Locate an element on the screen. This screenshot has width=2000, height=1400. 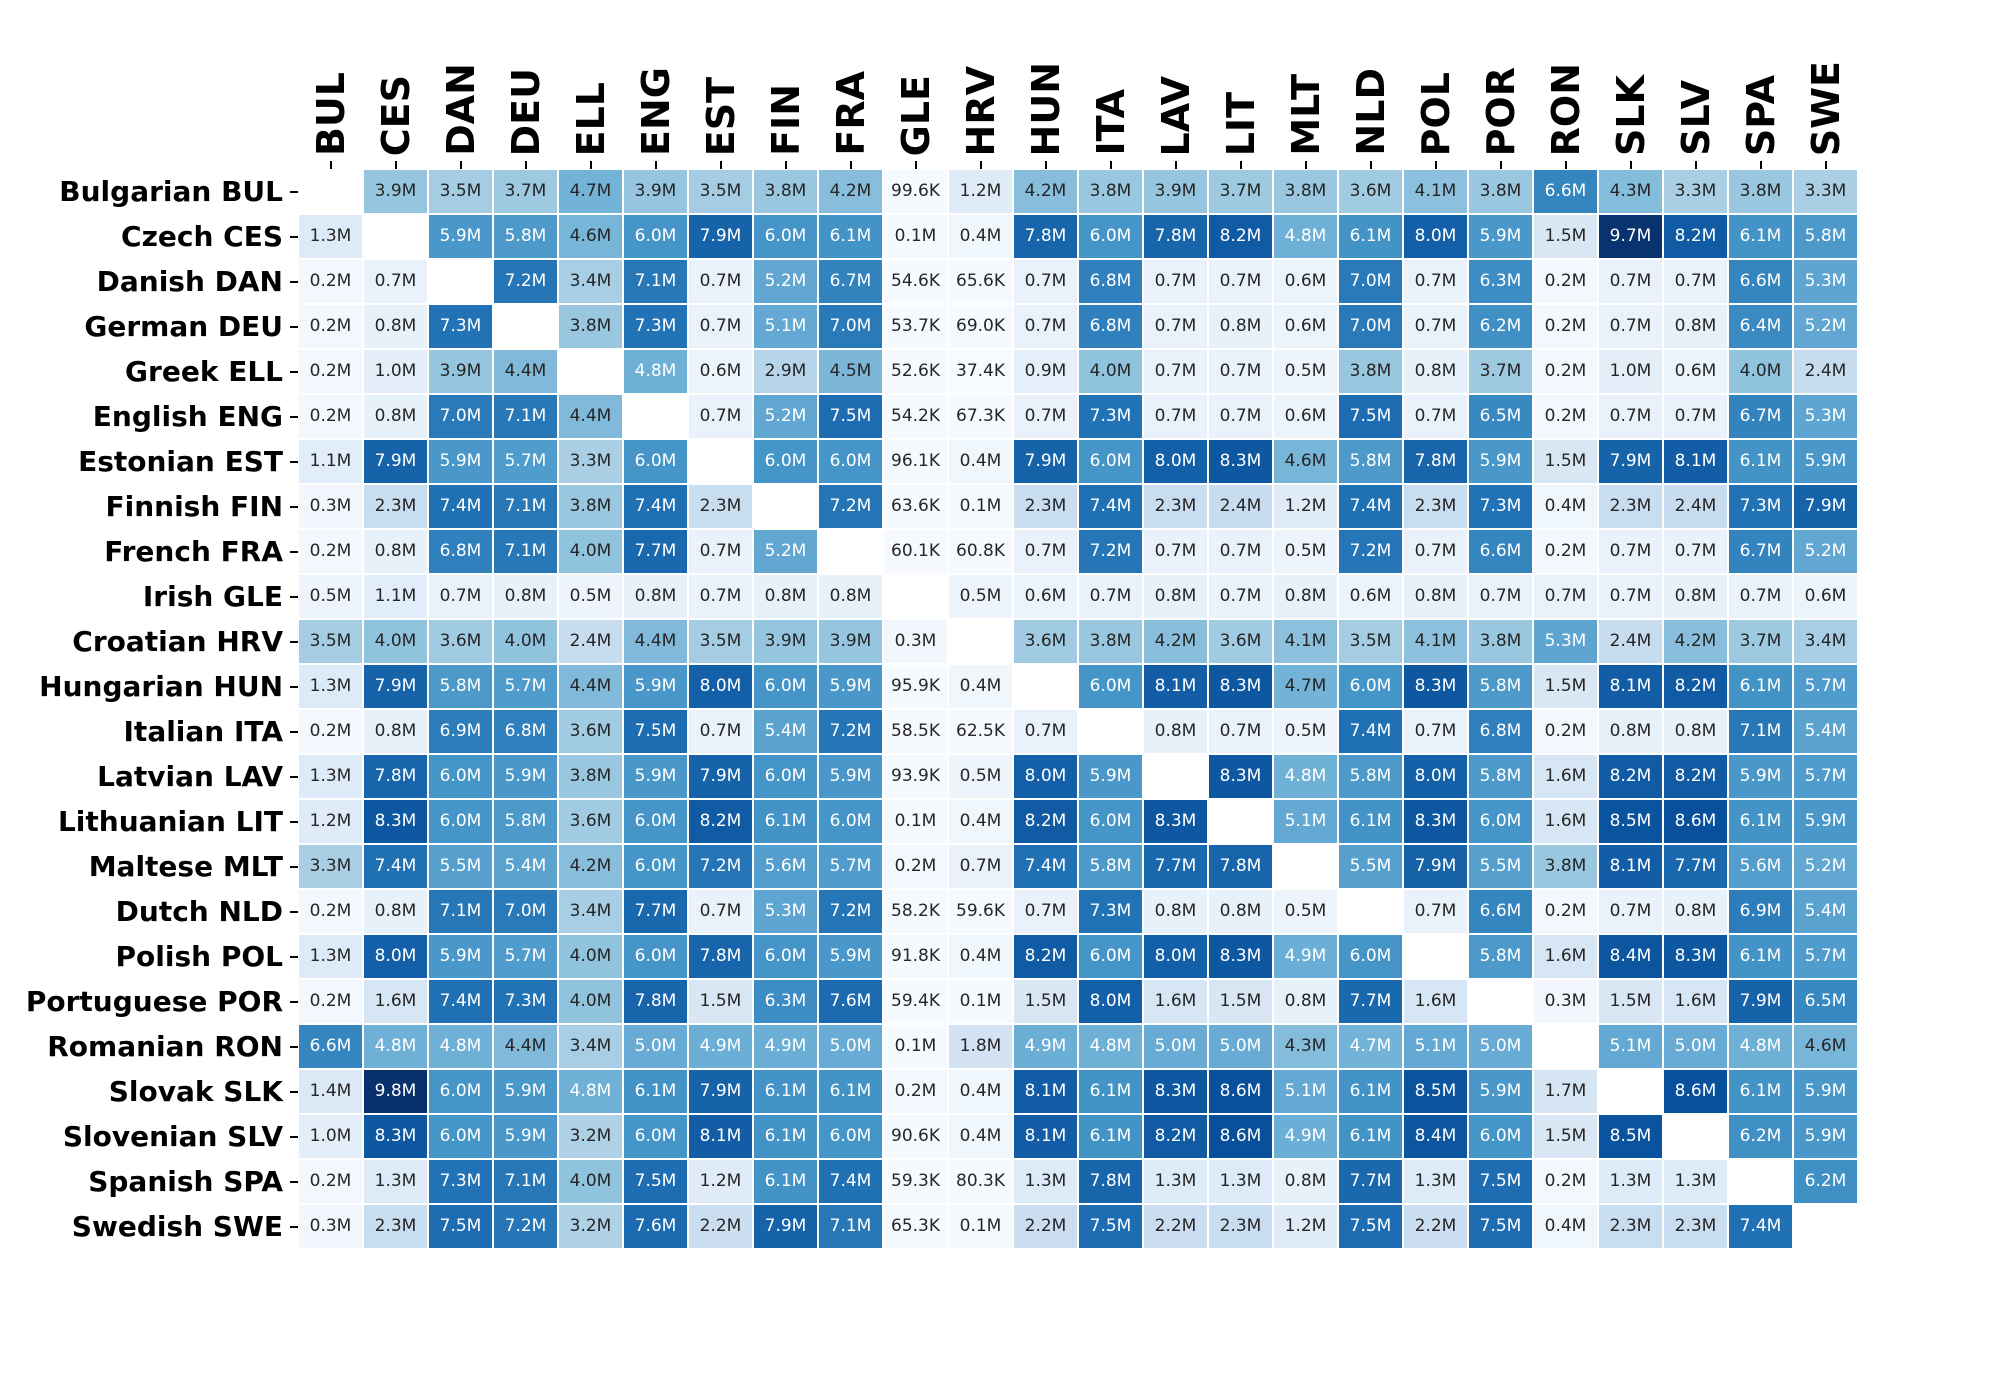
heatmap-cell: 7.2M is located at coordinates (525, 1226).